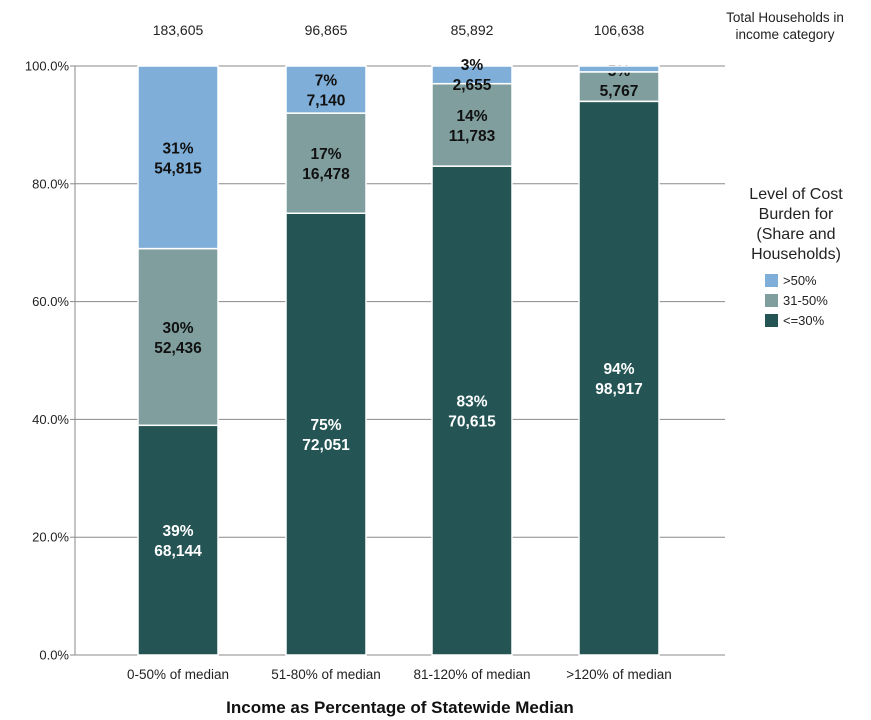 The height and width of the screenshot is (720, 871). I want to click on data-label-share: 94%, so click(618, 369).